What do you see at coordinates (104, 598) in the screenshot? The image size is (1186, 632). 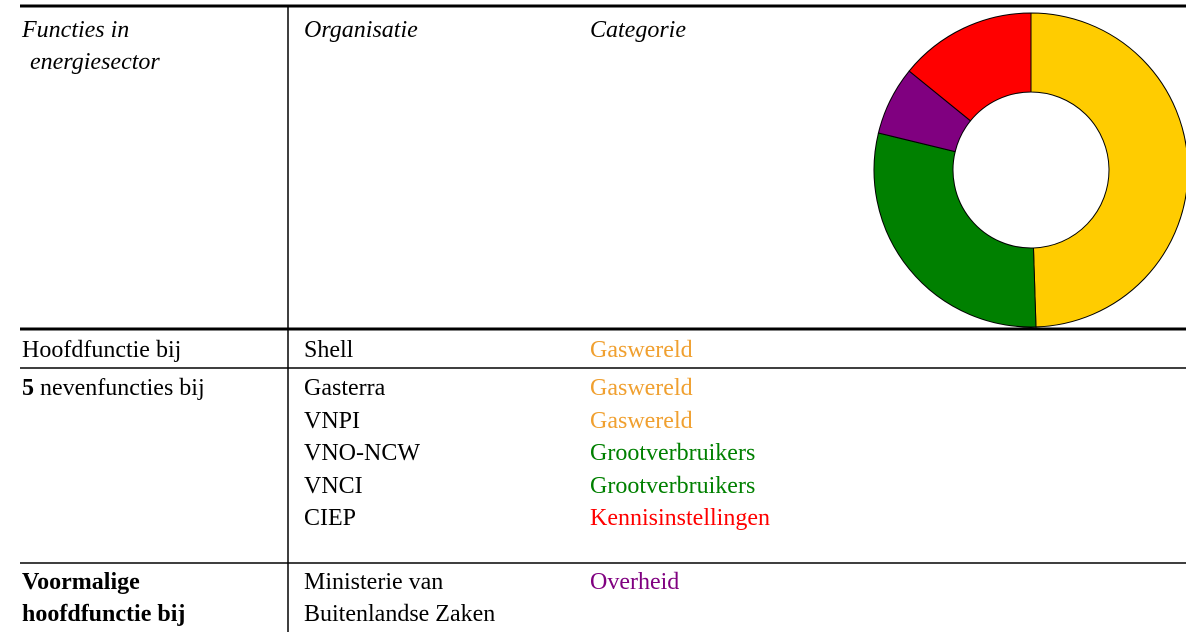 I see `function-label: Voormalige hoofdfunctie bij` at bounding box center [104, 598].